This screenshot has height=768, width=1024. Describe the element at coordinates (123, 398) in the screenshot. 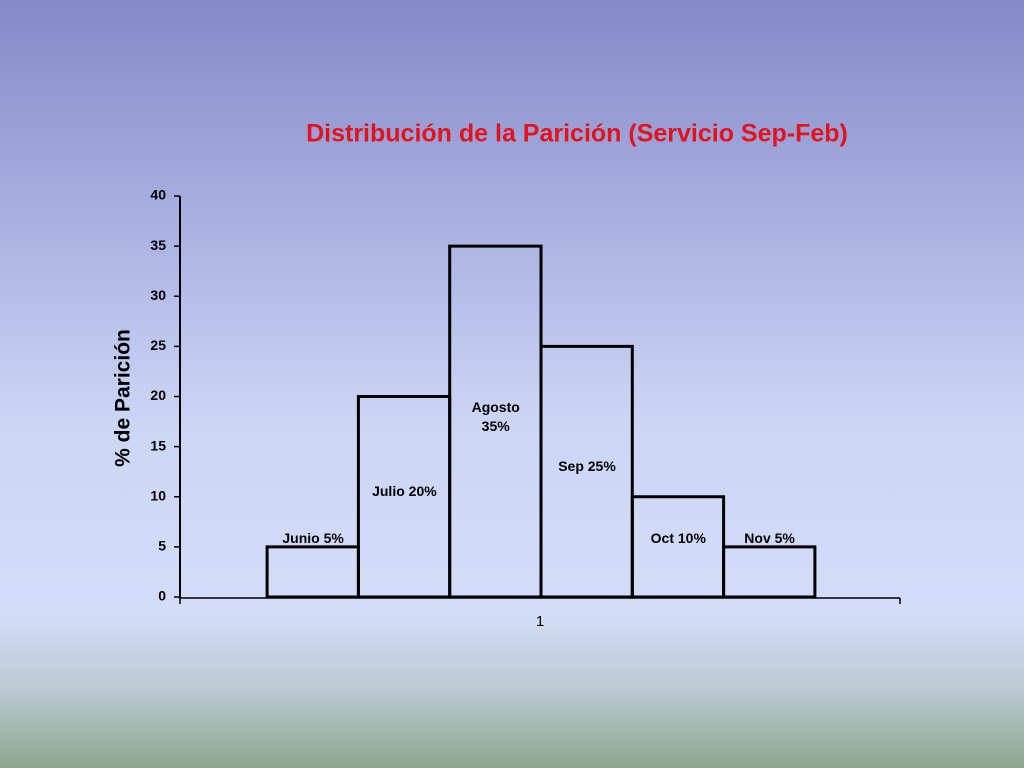

I see `y-axis-label: % de Parición` at that location.